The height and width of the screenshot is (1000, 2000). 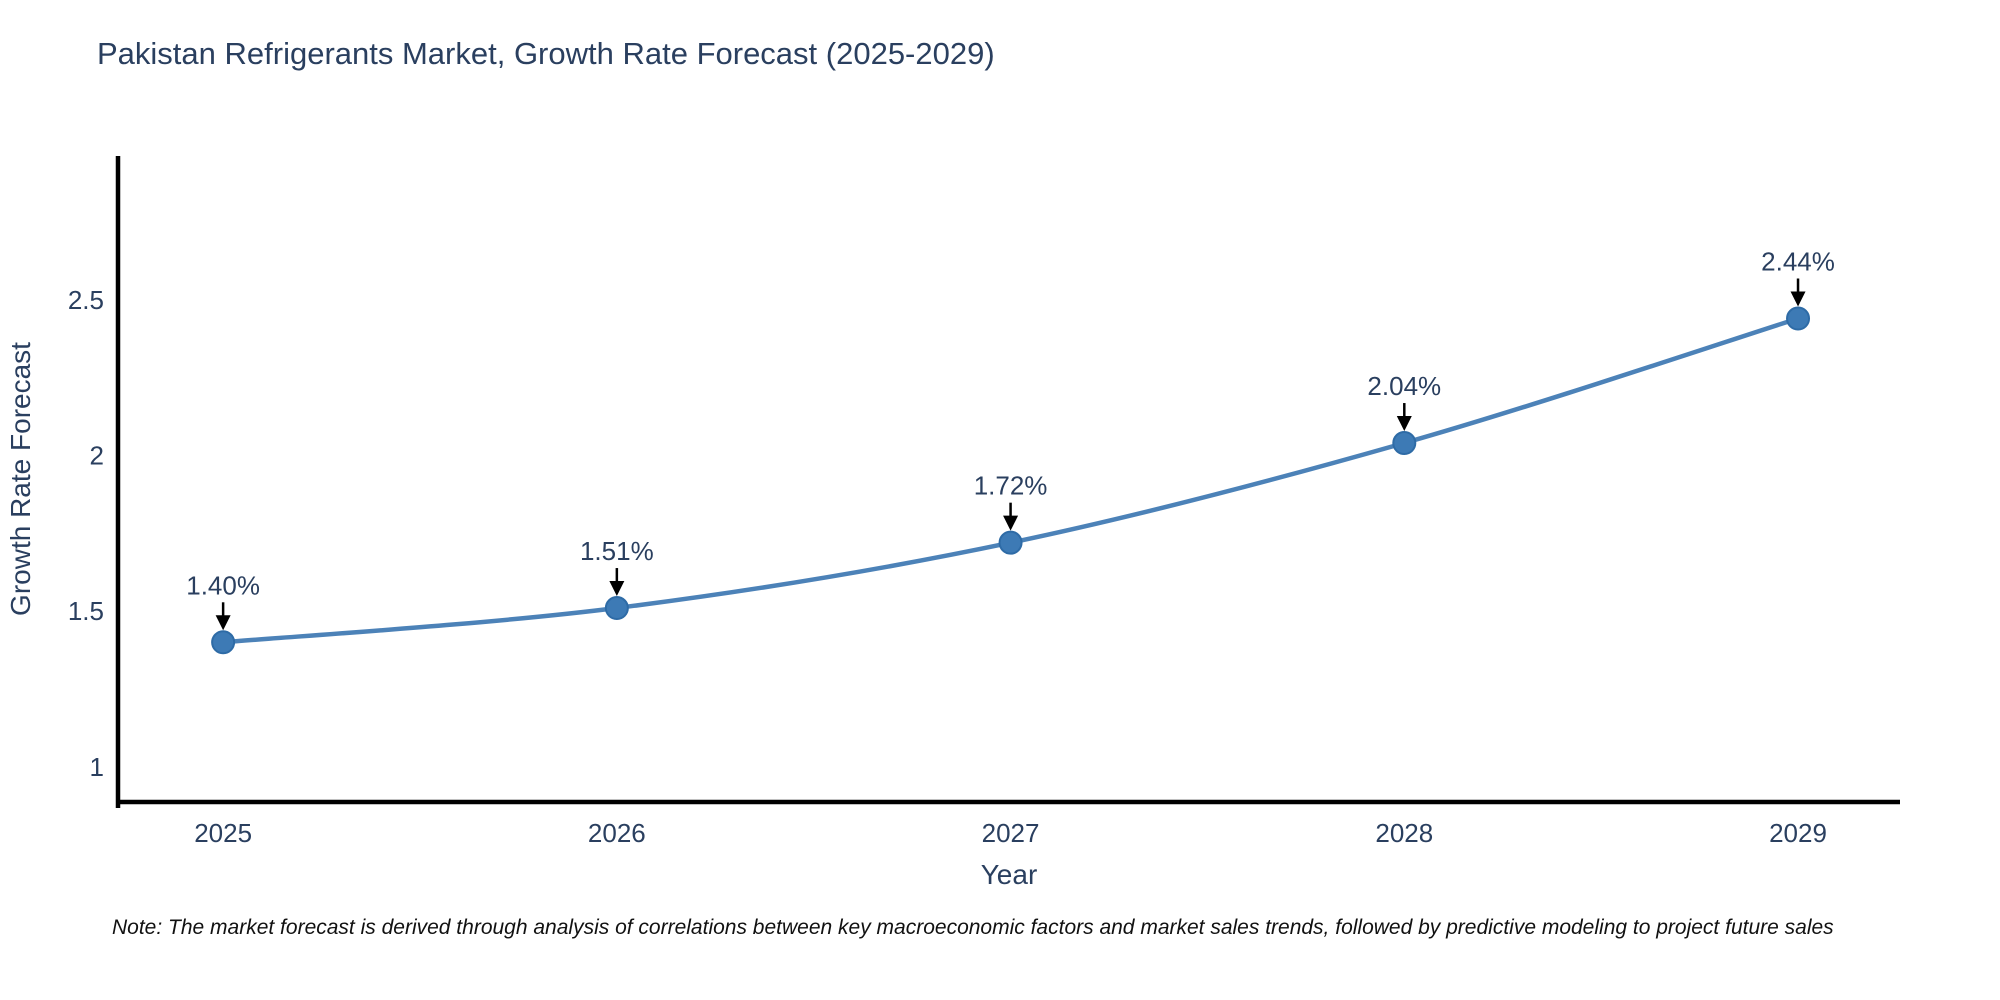 What do you see at coordinates (86, 611) in the screenshot?
I see `y-tick-label: 1.5` at bounding box center [86, 611].